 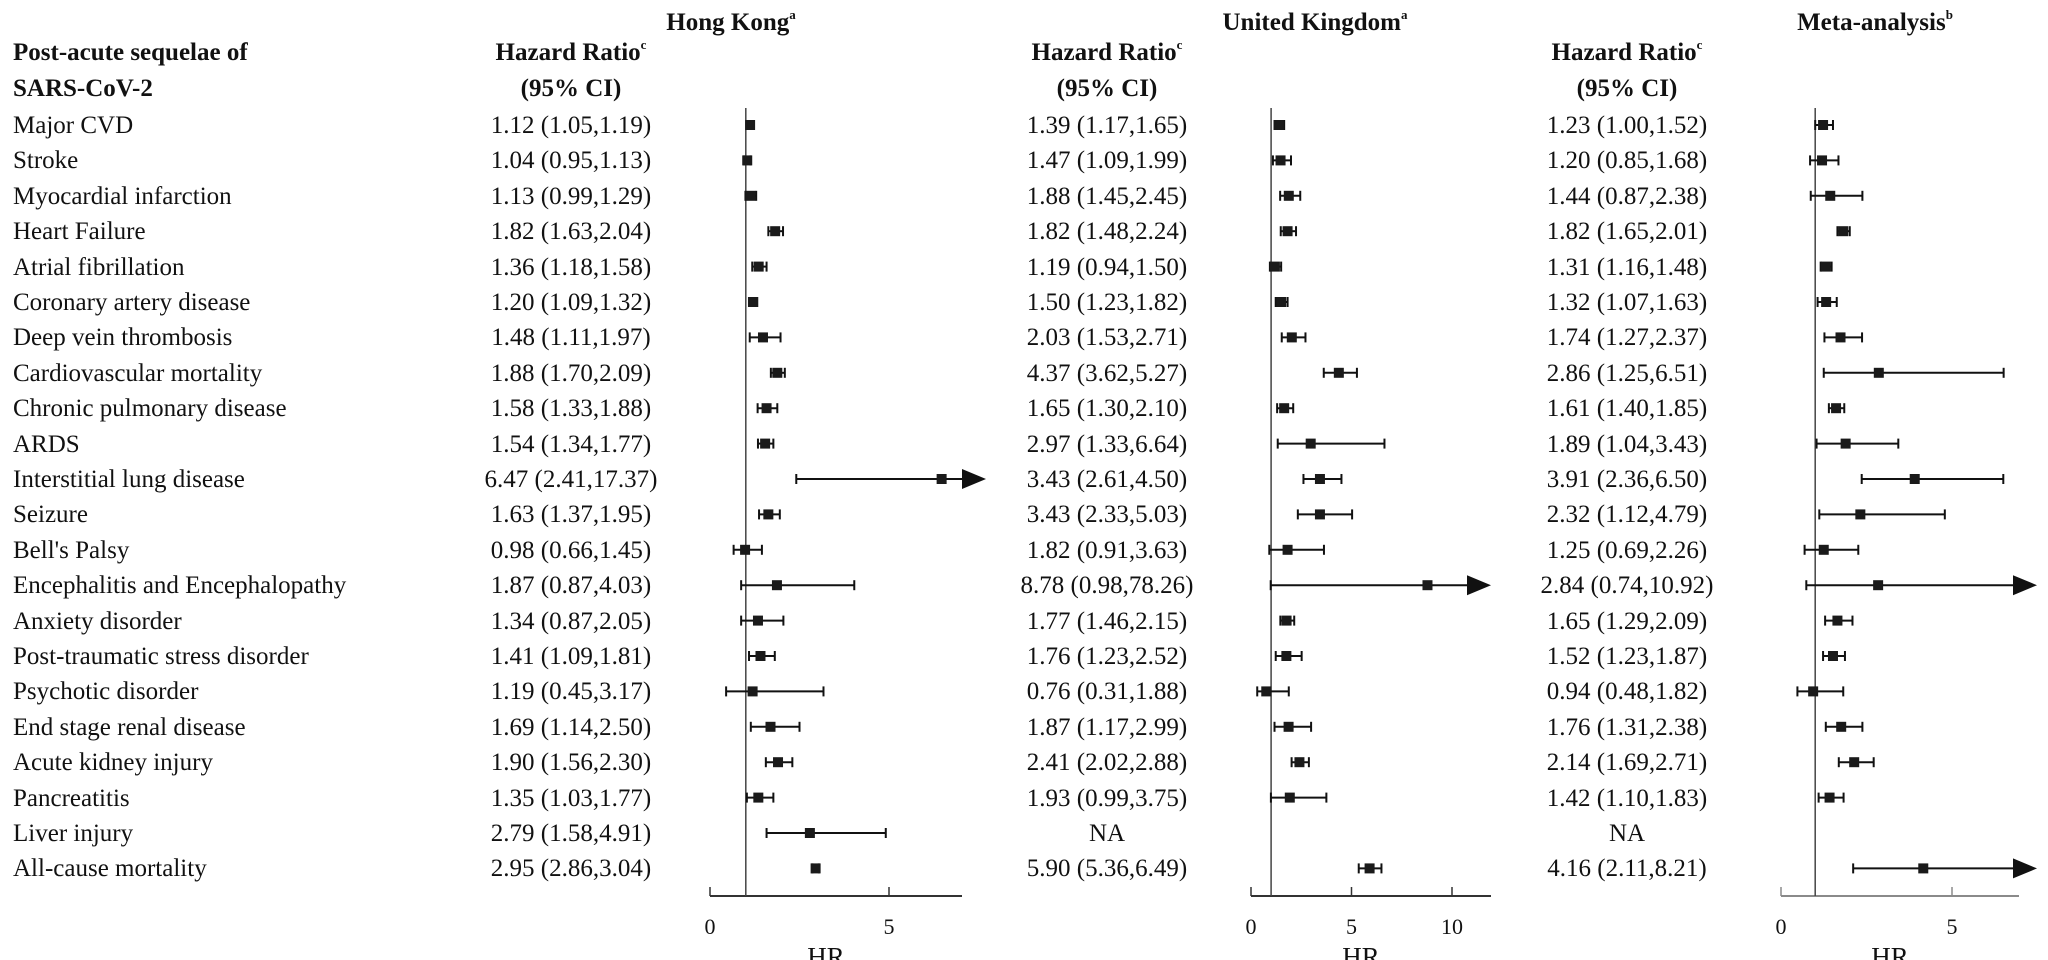 I want to click on hr-ci-text: 1.50 (1.23,1.82), so click(x=1107, y=302).